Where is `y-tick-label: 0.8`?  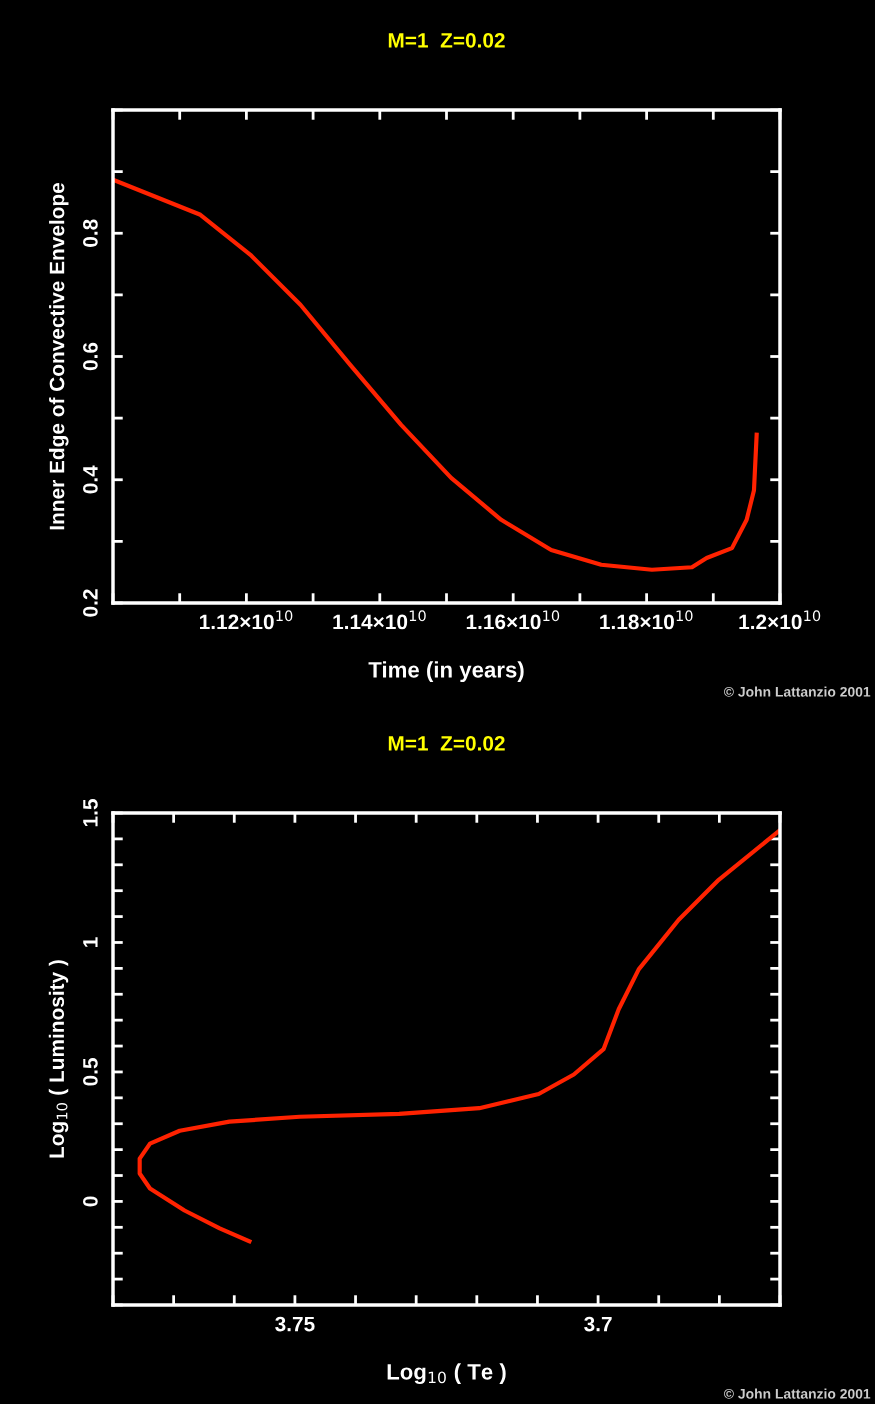
y-tick-label: 0.8 is located at coordinates (90, 233).